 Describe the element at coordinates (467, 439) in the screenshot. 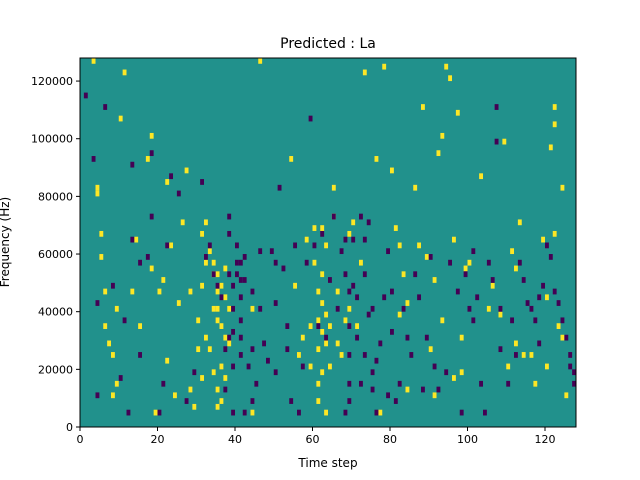

I see `x-tick-label-5: 100` at that location.